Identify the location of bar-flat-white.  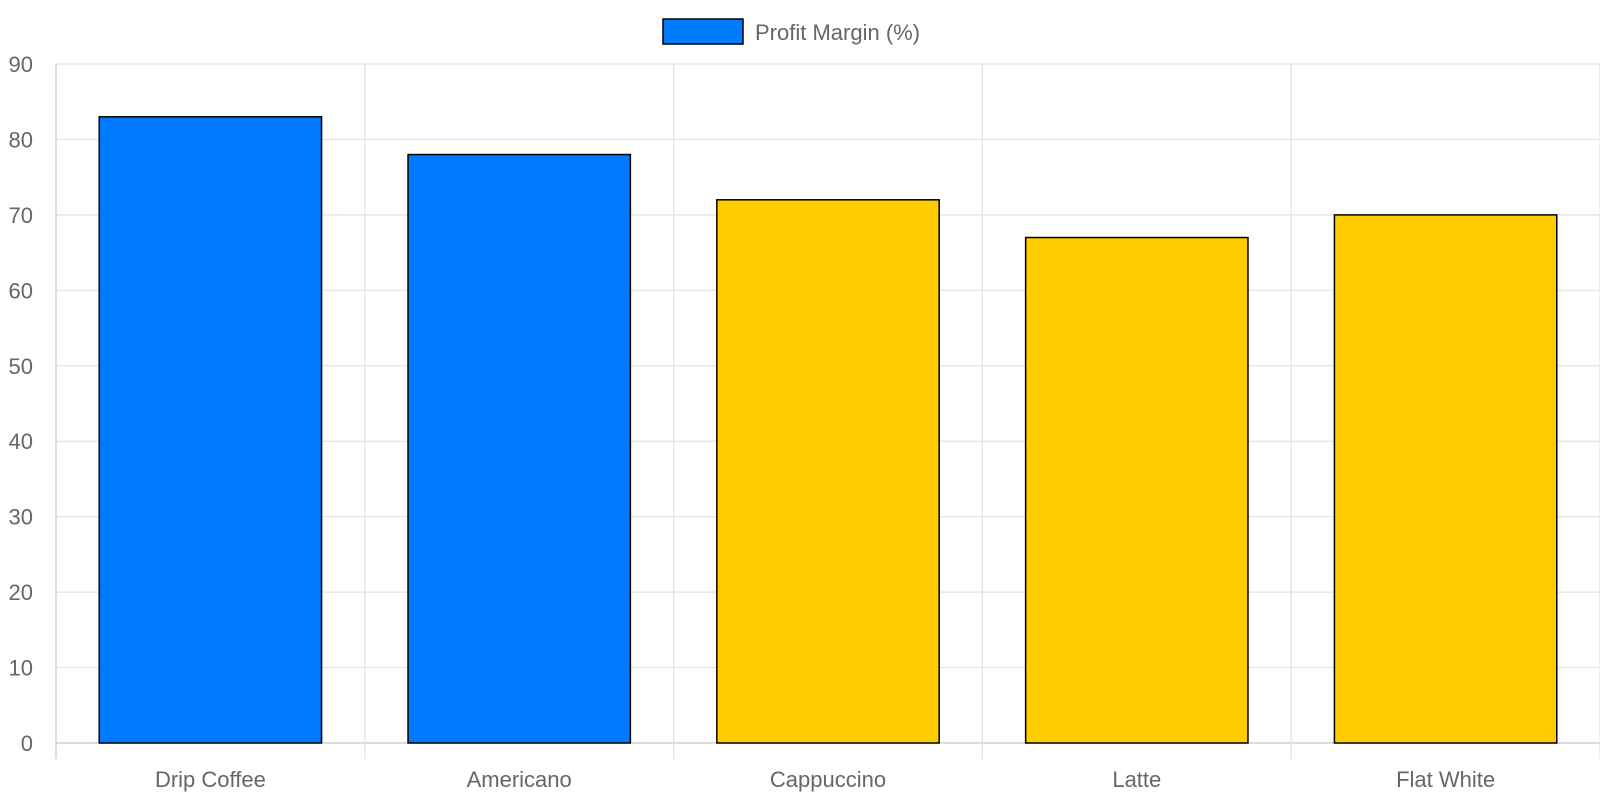
(1445, 479).